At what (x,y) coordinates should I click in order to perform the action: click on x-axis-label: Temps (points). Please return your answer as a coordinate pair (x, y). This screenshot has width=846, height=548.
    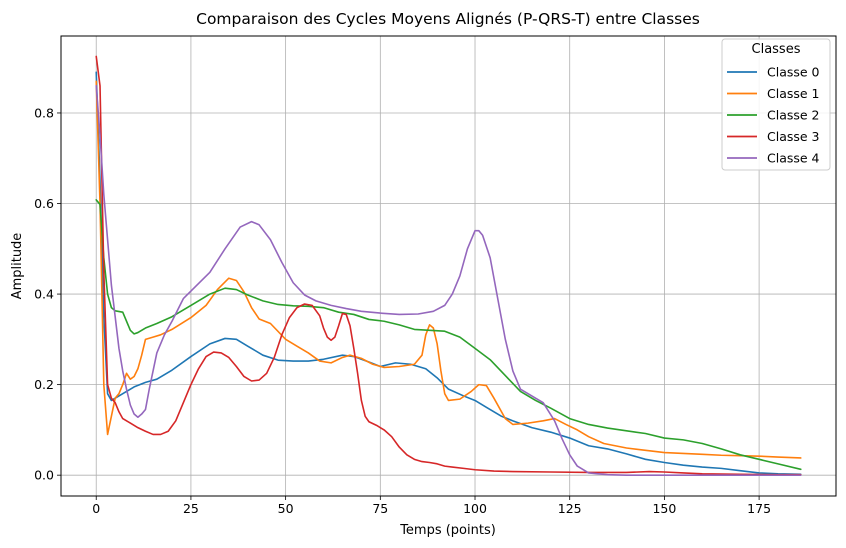
    Looking at the image, I should click on (447, 530).